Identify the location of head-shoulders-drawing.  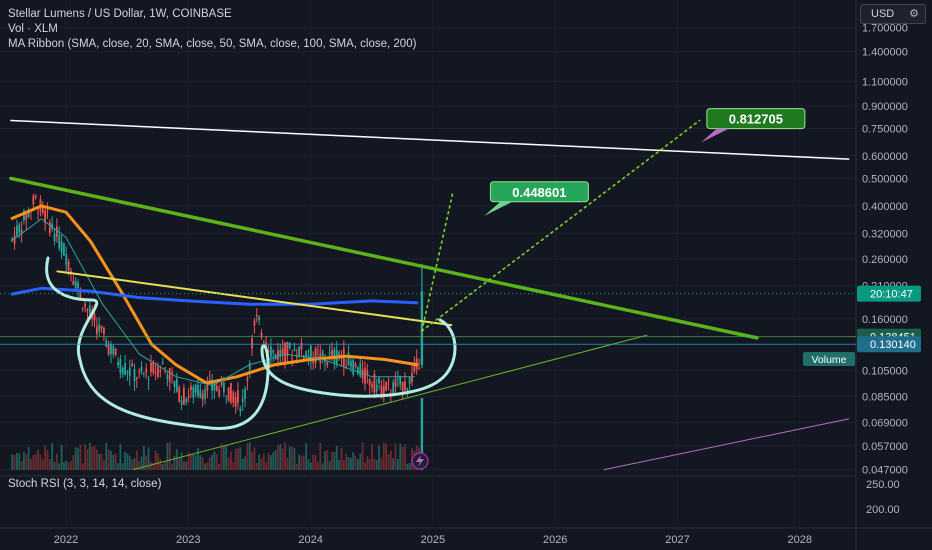
(251, 343).